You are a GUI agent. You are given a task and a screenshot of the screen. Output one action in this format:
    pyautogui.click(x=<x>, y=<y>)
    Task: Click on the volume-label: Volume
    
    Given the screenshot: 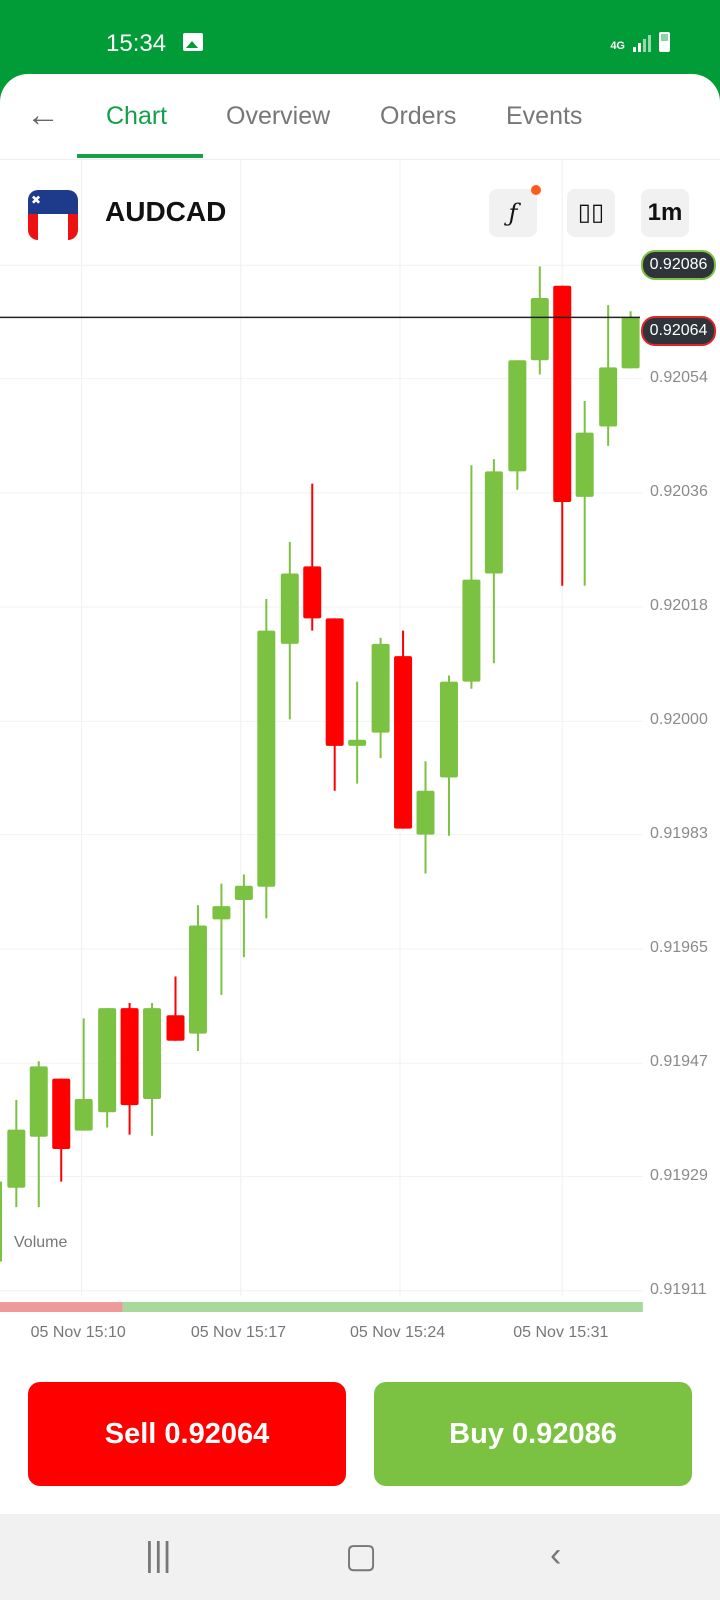 What is the action you would take?
    pyautogui.click(x=41, y=1242)
    